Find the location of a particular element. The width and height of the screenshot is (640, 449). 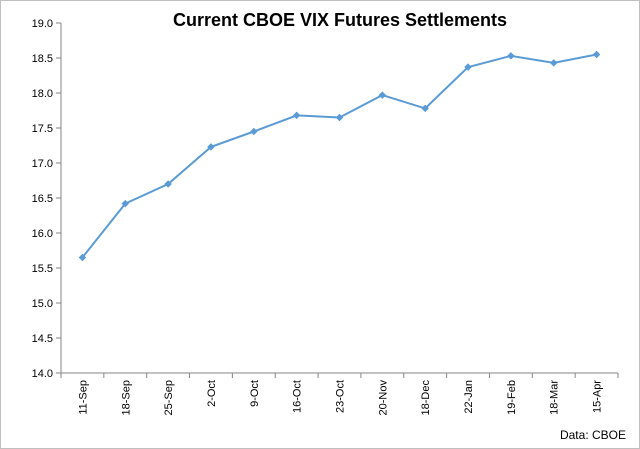

x-tick-label: 11-Sep is located at coordinates (83, 397).